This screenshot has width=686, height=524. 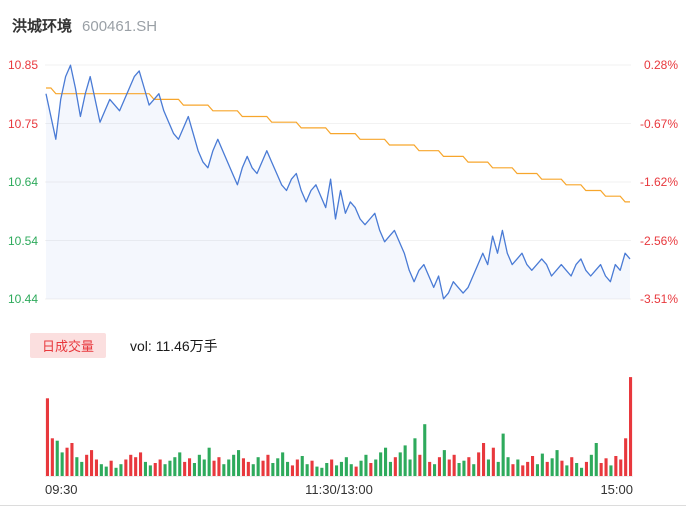 I want to click on volume-legend-row: 日成交量 vol: 11.46万手, so click(x=124, y=345).